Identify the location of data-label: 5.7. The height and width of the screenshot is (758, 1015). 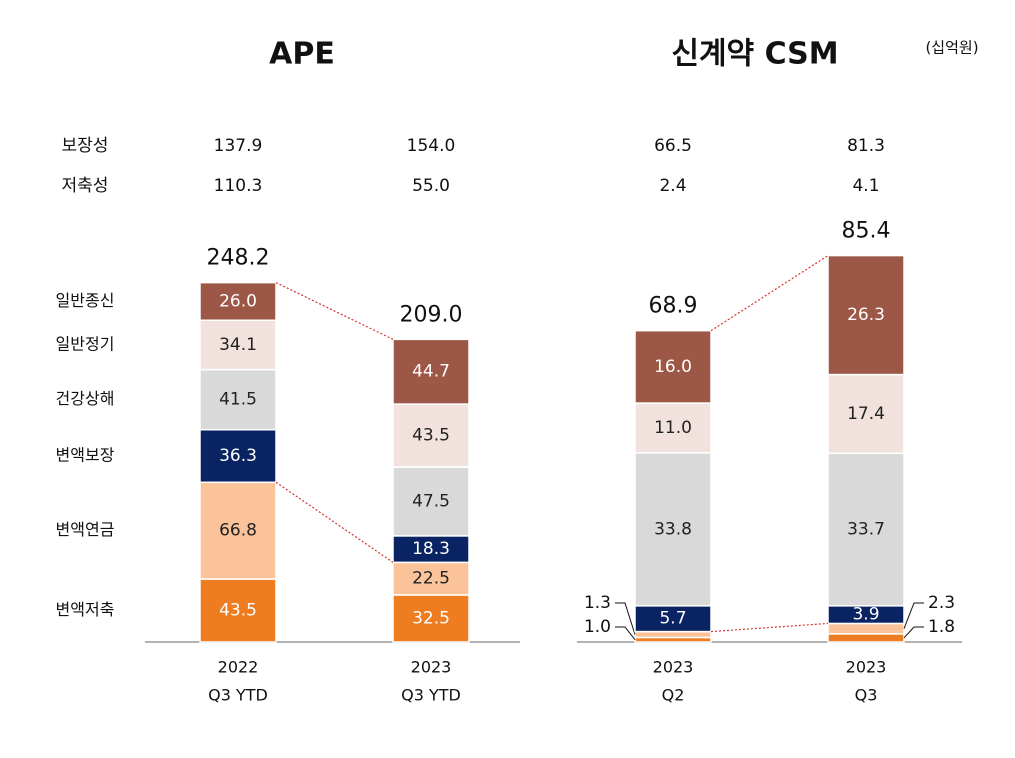
(672, 619).